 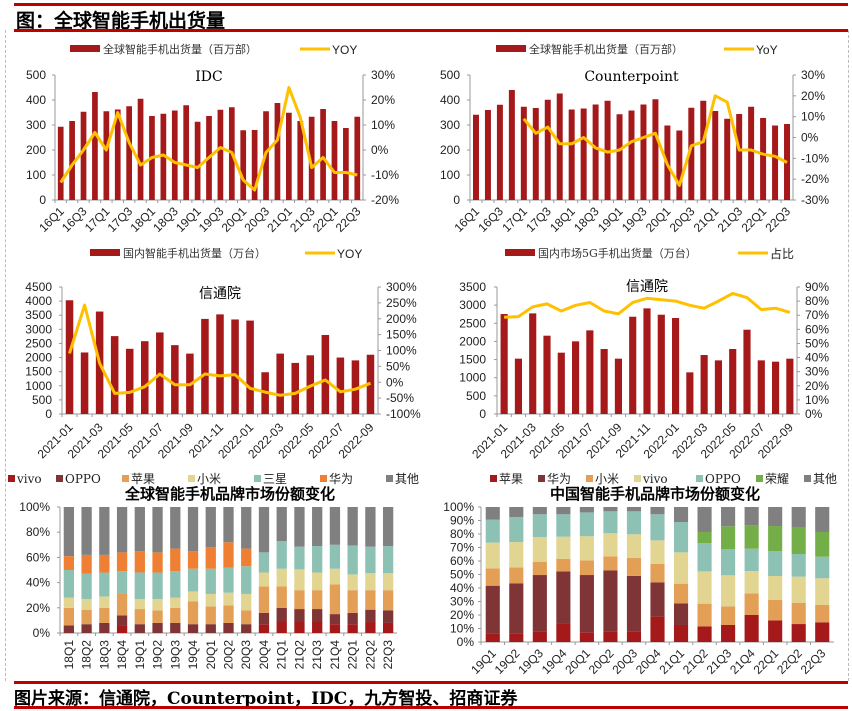 I want to click on left-tick-label: 400, so click(x=450, y=100).